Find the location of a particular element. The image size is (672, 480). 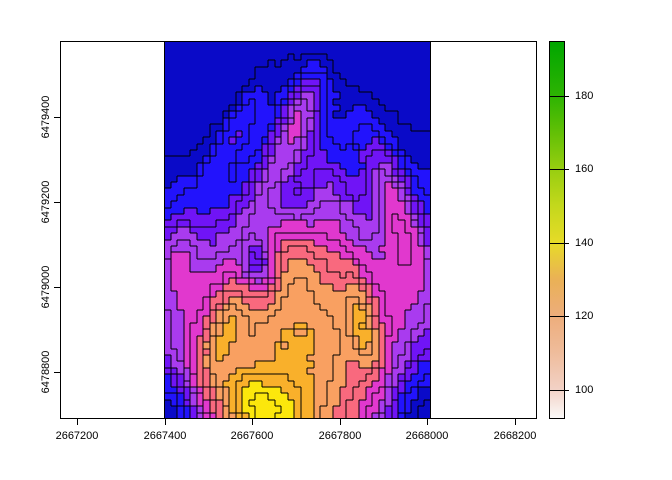

legend-tick-label: 160 is located at coordinates (584, 169).